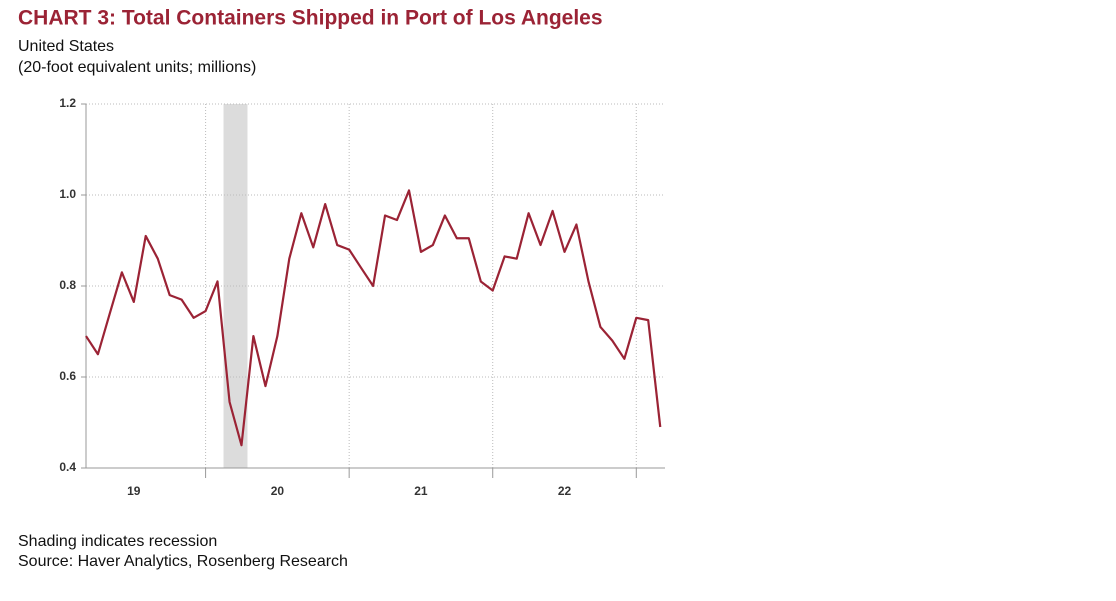 The image size is (1116, 601). I want to click on x-tick-label: 22, so click(565, 491).